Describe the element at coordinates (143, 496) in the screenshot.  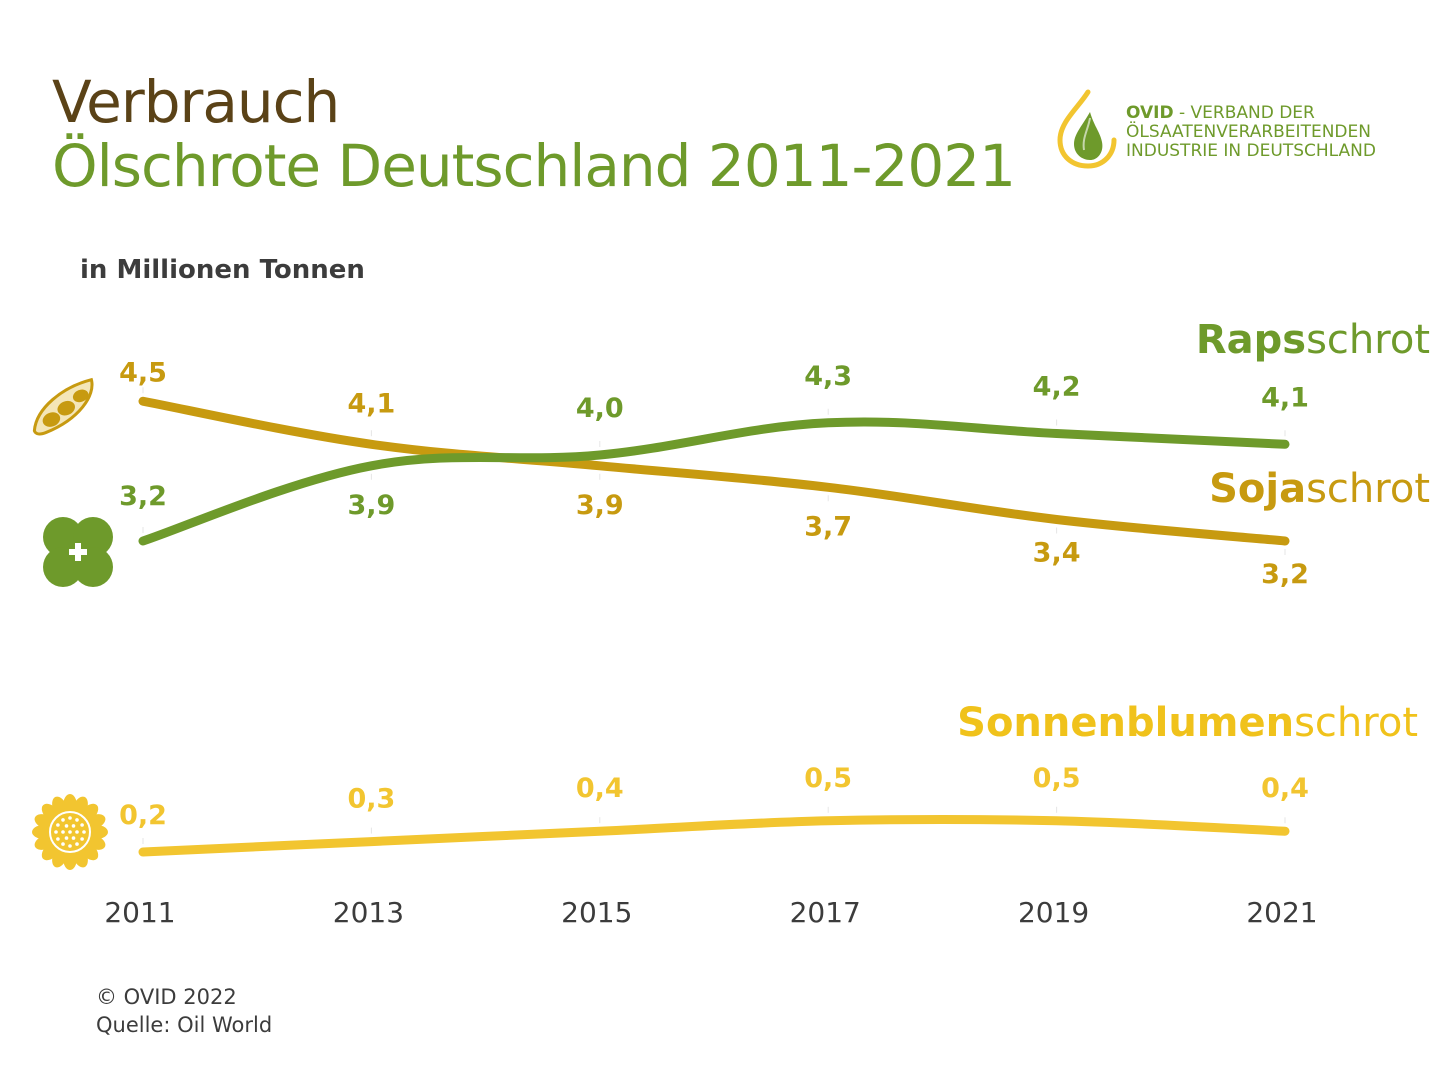
I see `value-label-raps: 3,2` at that location.